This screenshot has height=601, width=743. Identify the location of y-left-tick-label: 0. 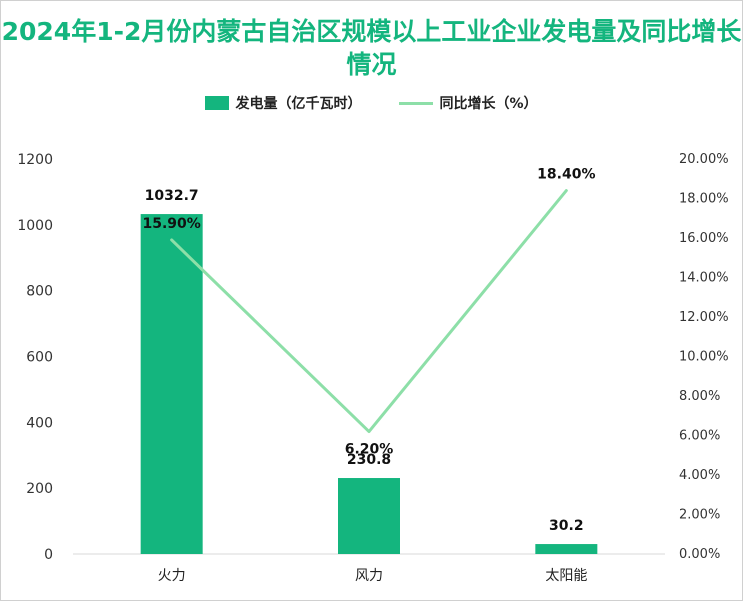
(48, 555).